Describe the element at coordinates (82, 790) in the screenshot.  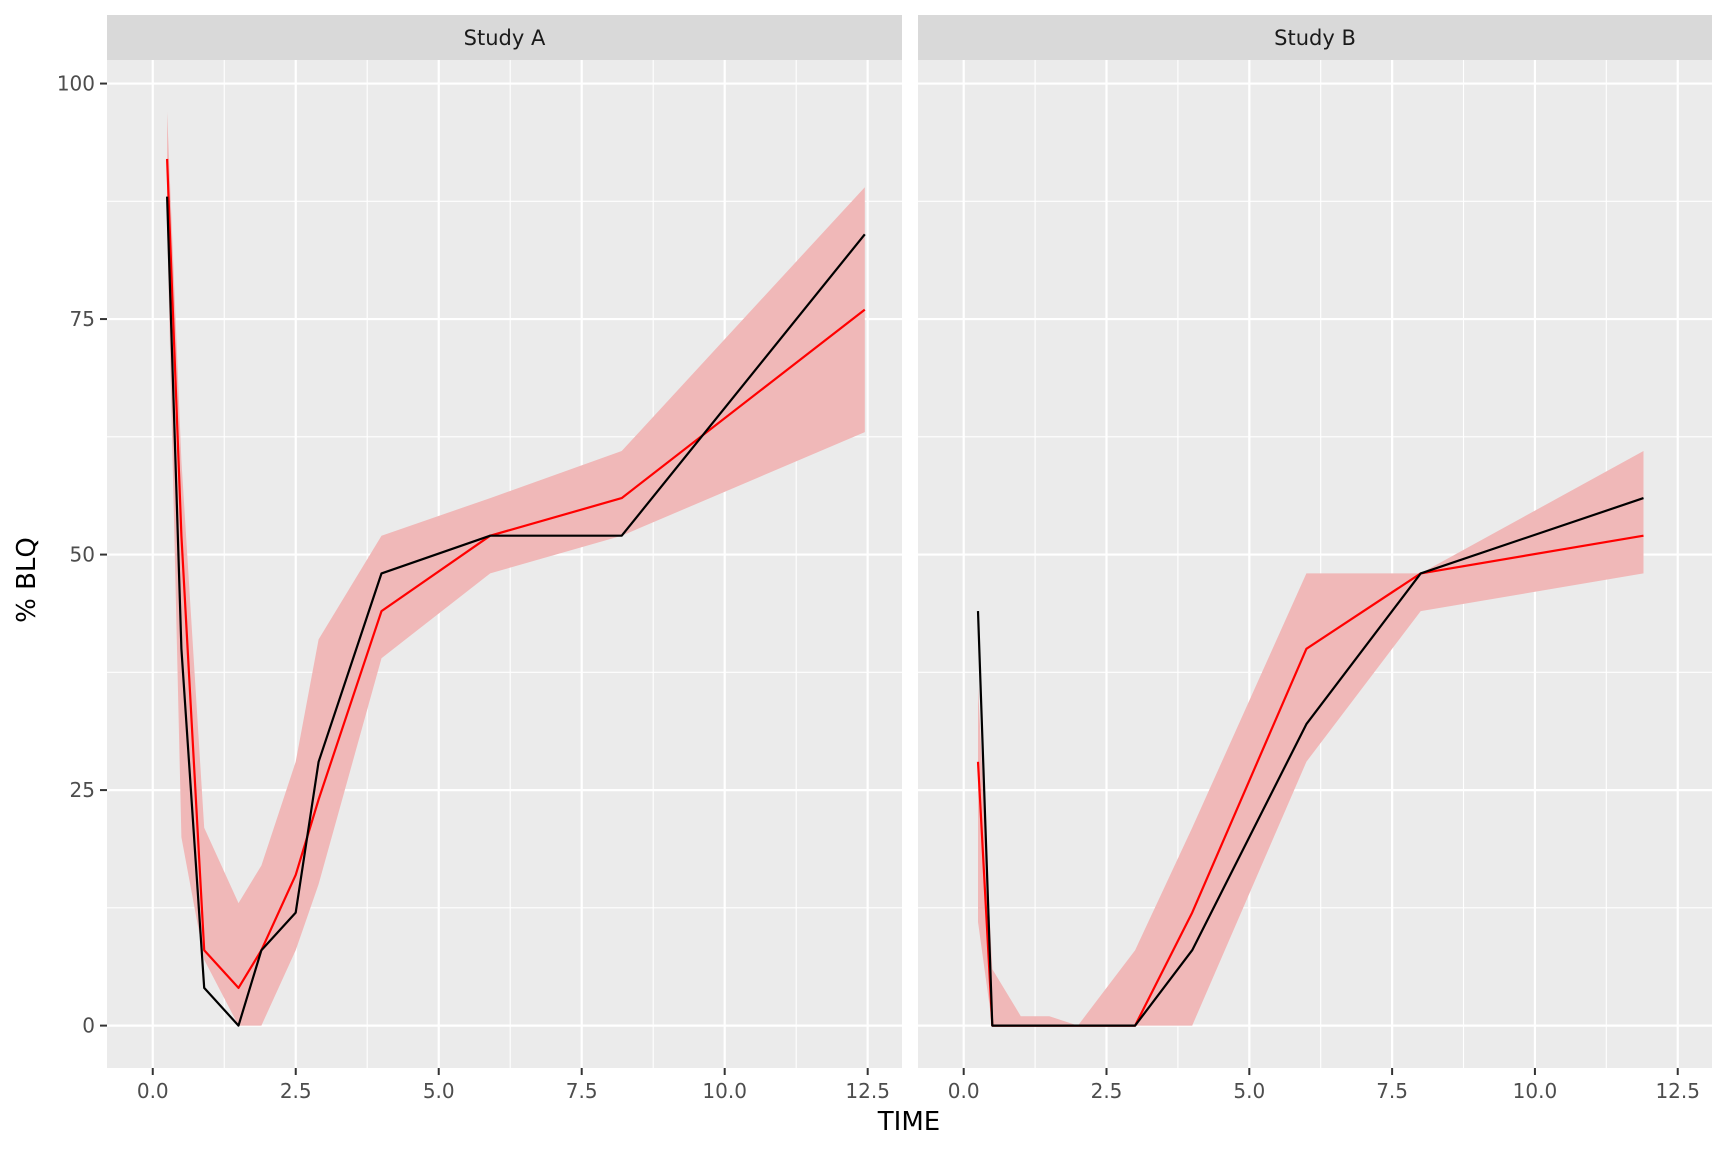
I see `y-tick-label: 25` at that location.